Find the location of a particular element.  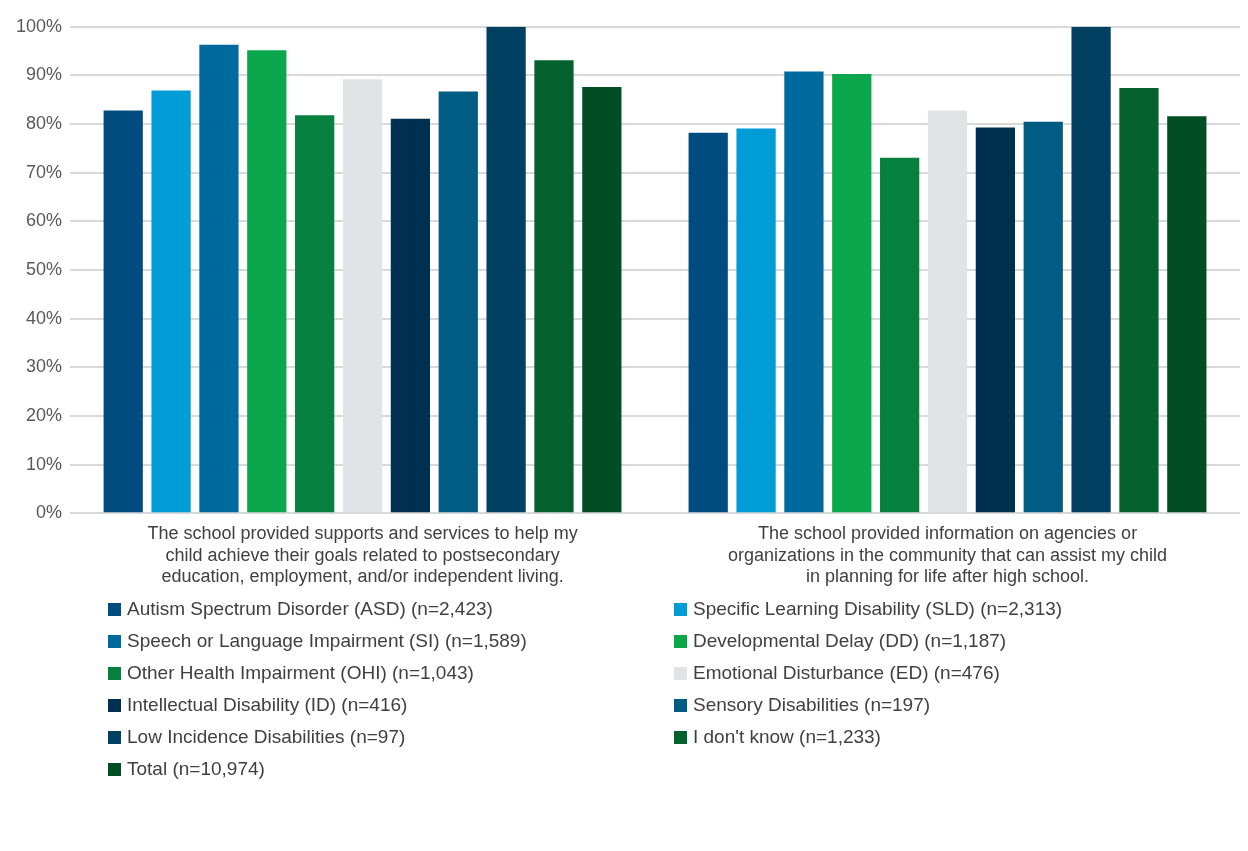

legend-label: Sensory Disabilities (n=197) is located at coordinates (812, 705).